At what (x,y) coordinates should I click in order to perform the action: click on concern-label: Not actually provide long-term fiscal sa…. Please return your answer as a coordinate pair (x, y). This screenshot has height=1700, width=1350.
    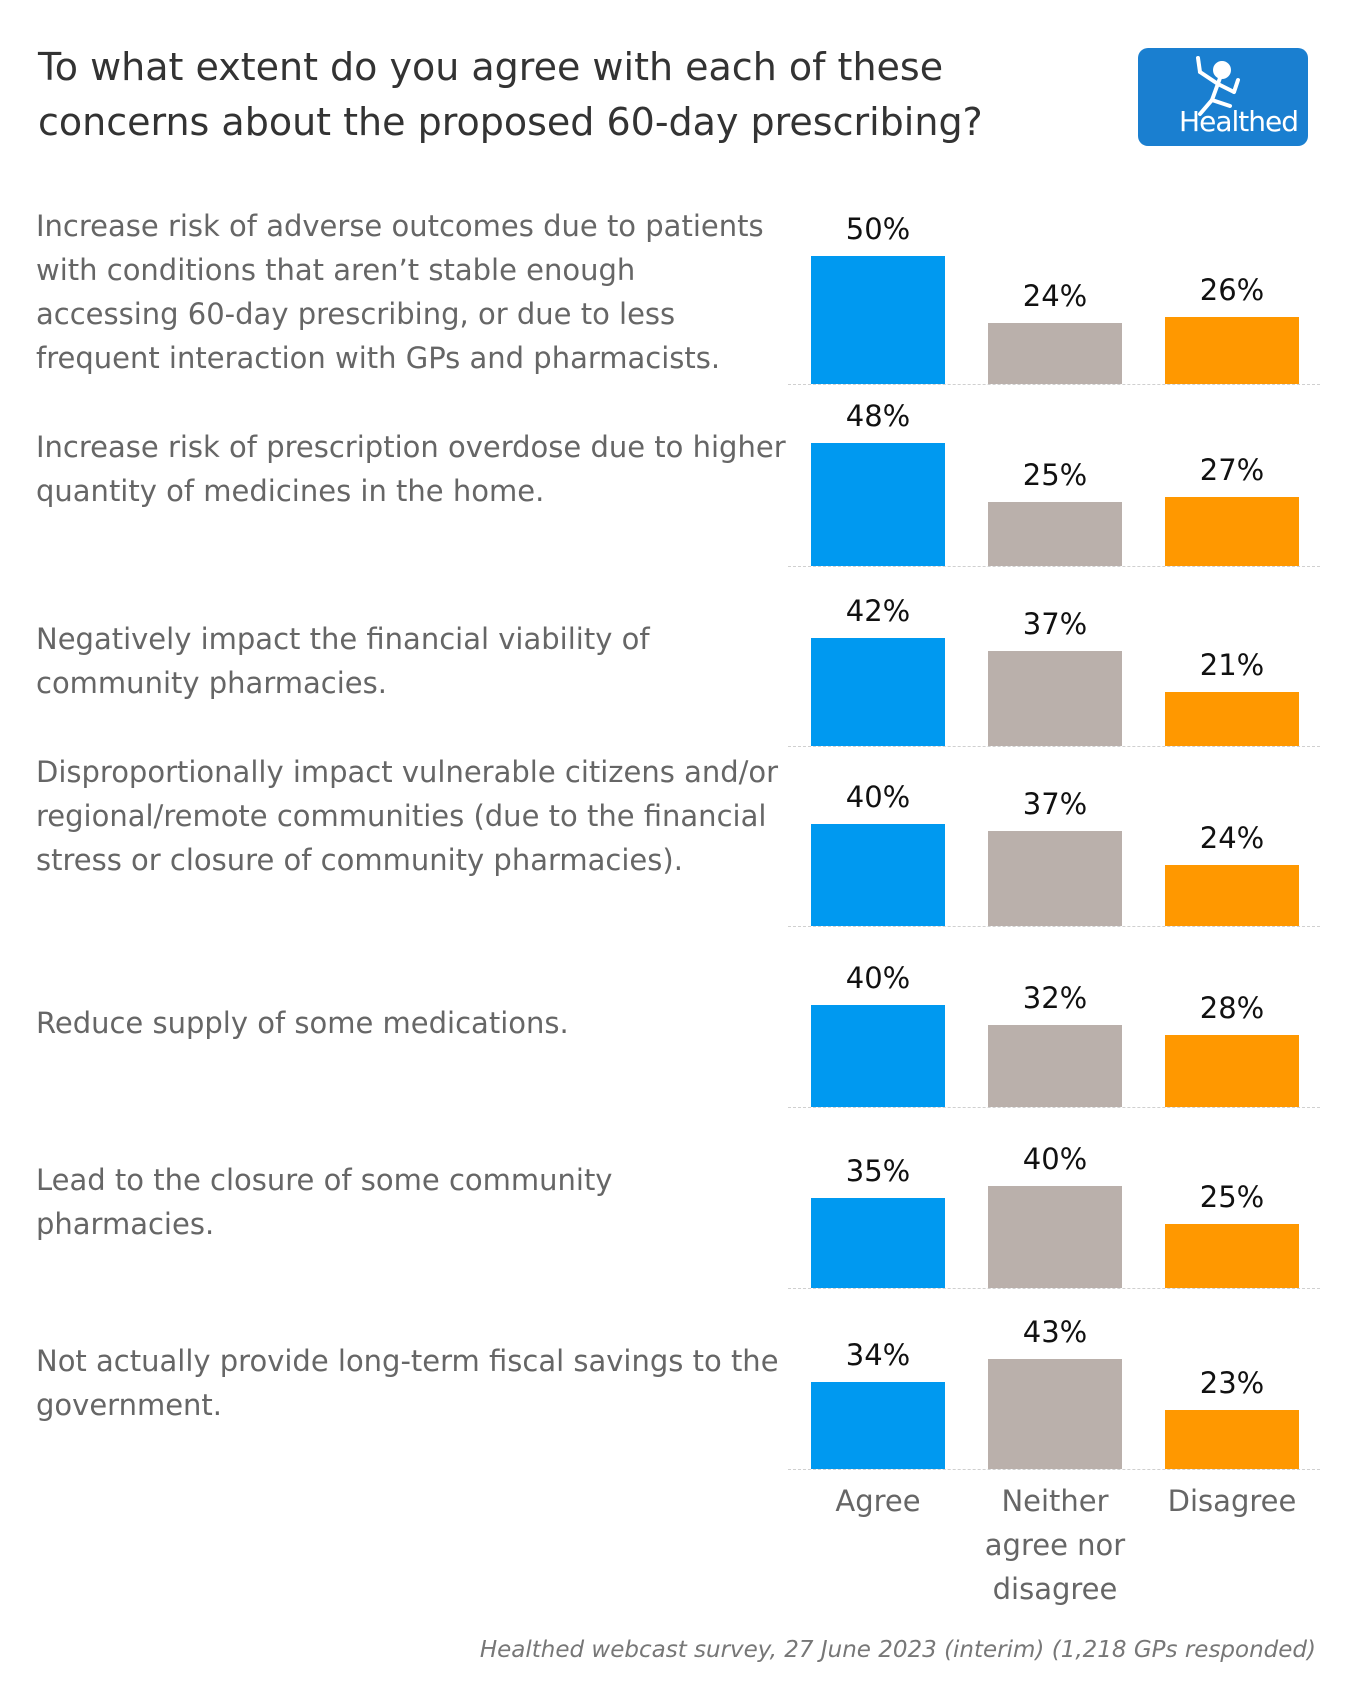
    Looking at the image, I should click on (407, 1383).